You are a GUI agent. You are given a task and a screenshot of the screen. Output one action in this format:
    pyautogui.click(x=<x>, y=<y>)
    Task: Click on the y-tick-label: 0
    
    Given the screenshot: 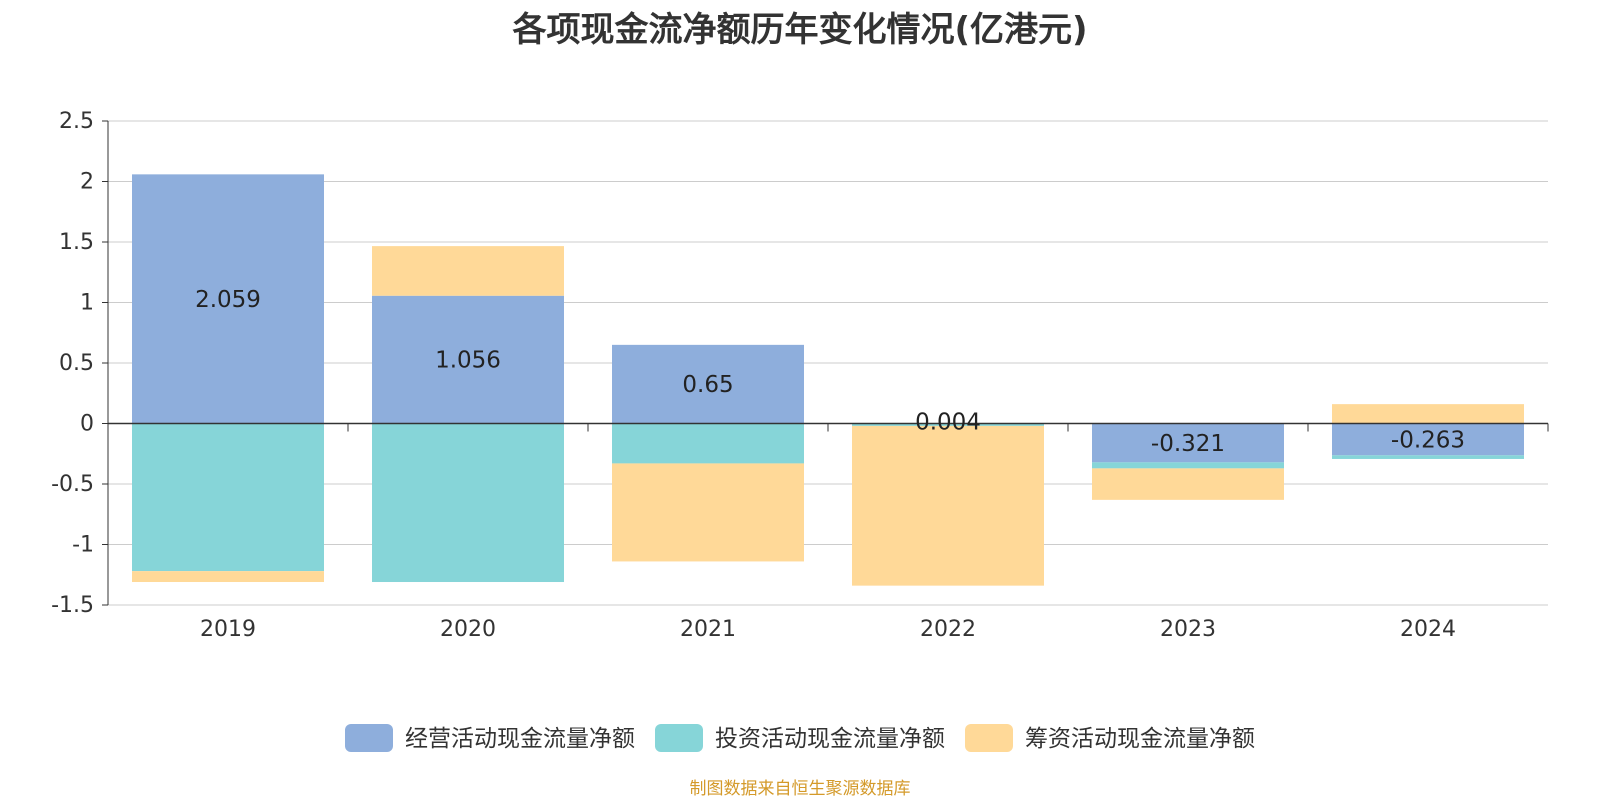 What is the action you would take?
    pyautogui.click(x=87, y=424)
    